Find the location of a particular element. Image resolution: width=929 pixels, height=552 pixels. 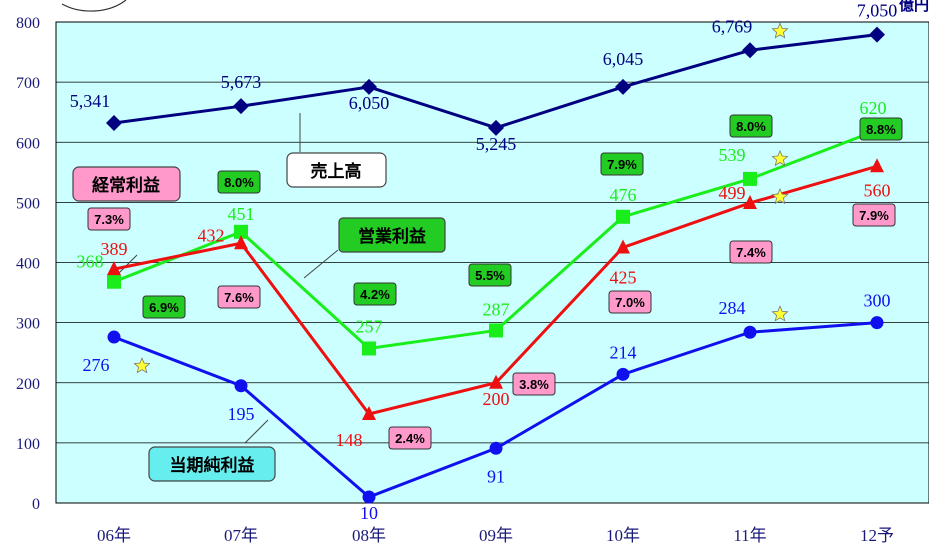

ordinary-margin-label: 7.6% is located at coordinates (239, 297).